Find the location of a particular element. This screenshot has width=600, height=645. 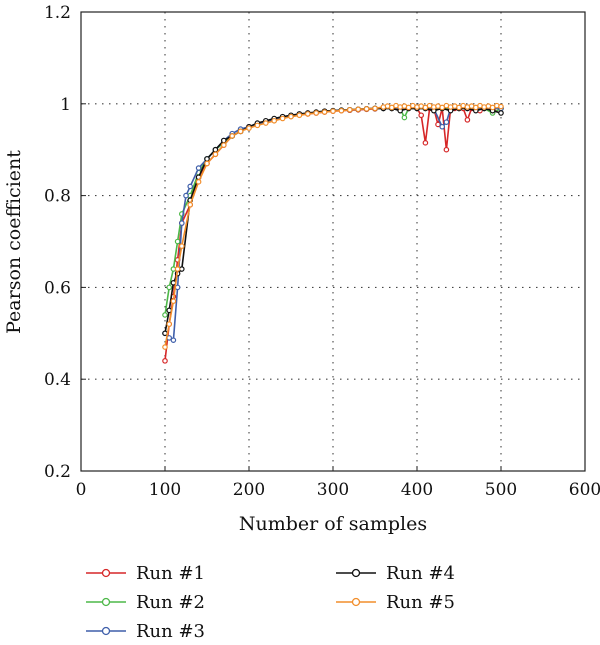

x-axis-title: Number of samples is located at coordinates (333, 524).